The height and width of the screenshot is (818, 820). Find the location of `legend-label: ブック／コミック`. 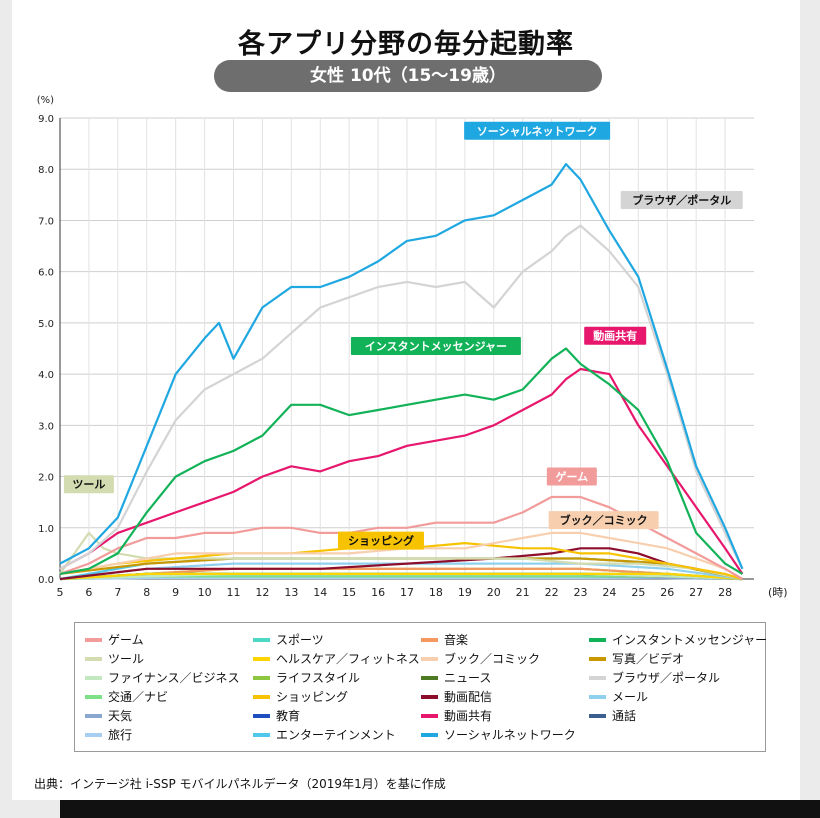

legend-label: ブック／コミック is located at coordinates (492, 659).